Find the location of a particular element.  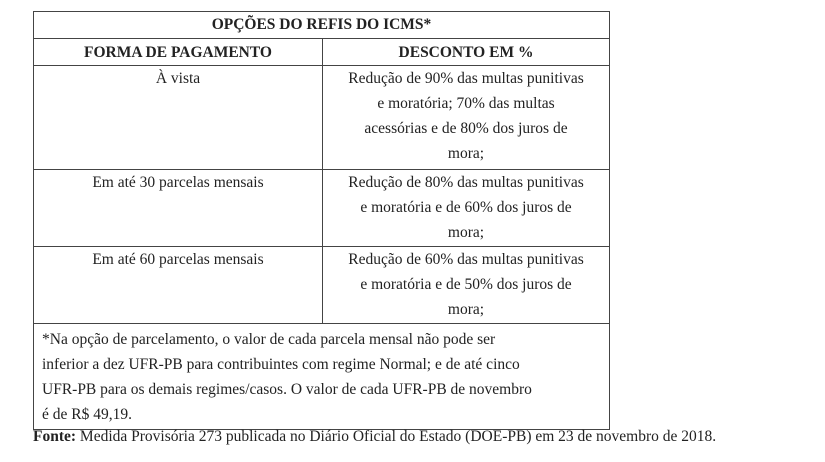

desconto-line: Redução de 90% das multas punitivas is located at coordinates (466, 78).